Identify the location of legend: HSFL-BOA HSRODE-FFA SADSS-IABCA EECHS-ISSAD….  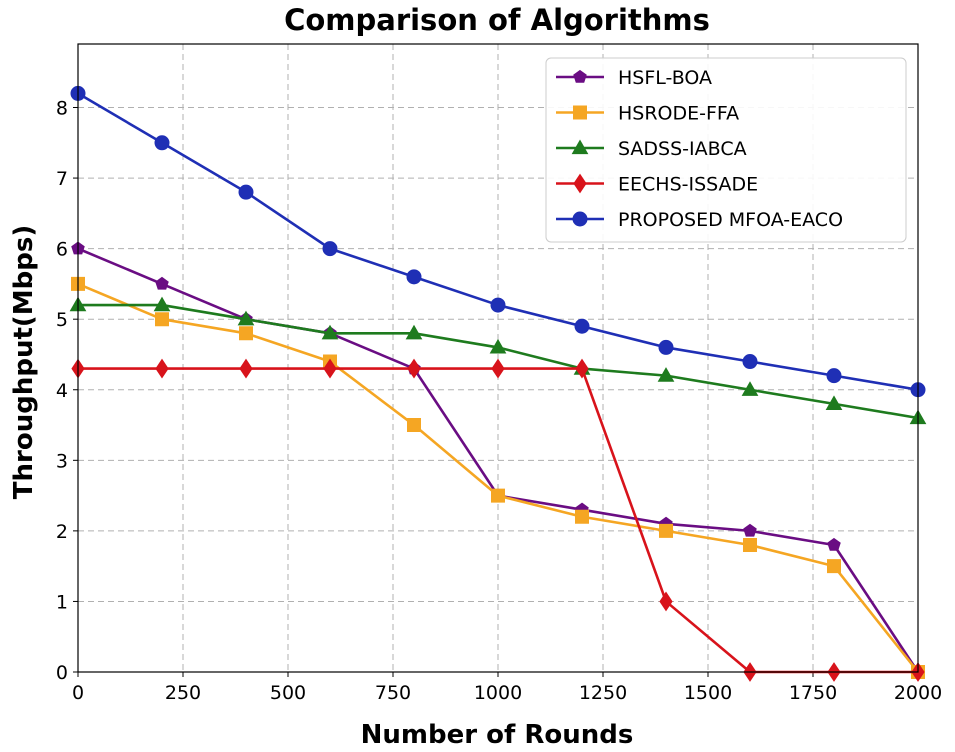
(726, 150).